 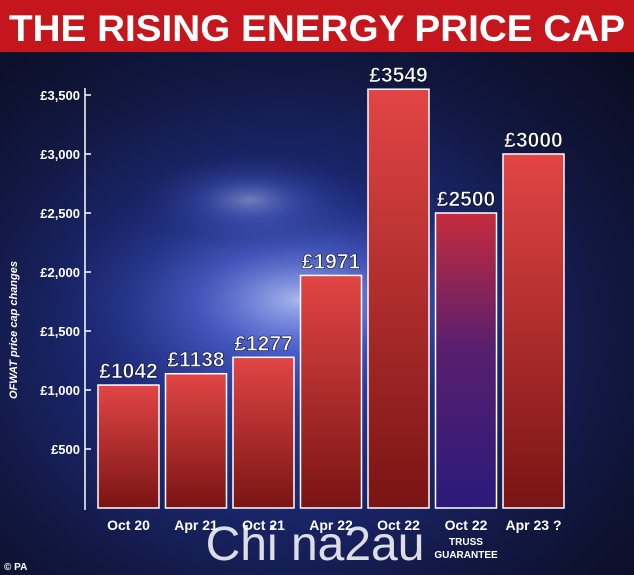 What do you see at coordinates (315, 544) in the screenshot?
I see `watermark: Chi na2au` at bounding box center [315, 544].